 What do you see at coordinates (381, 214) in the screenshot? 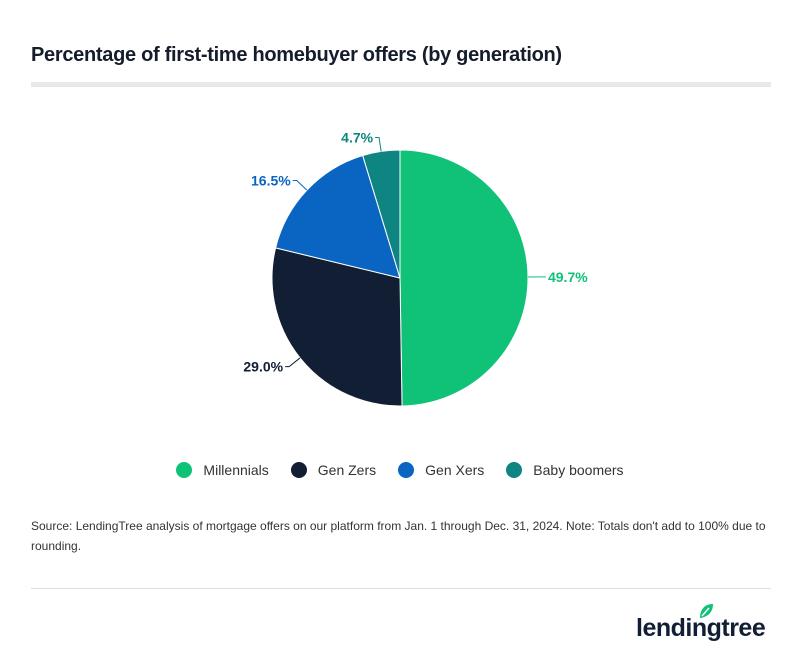
I see `pie-slice-baby-boomers` at bounding box center [381, 214].